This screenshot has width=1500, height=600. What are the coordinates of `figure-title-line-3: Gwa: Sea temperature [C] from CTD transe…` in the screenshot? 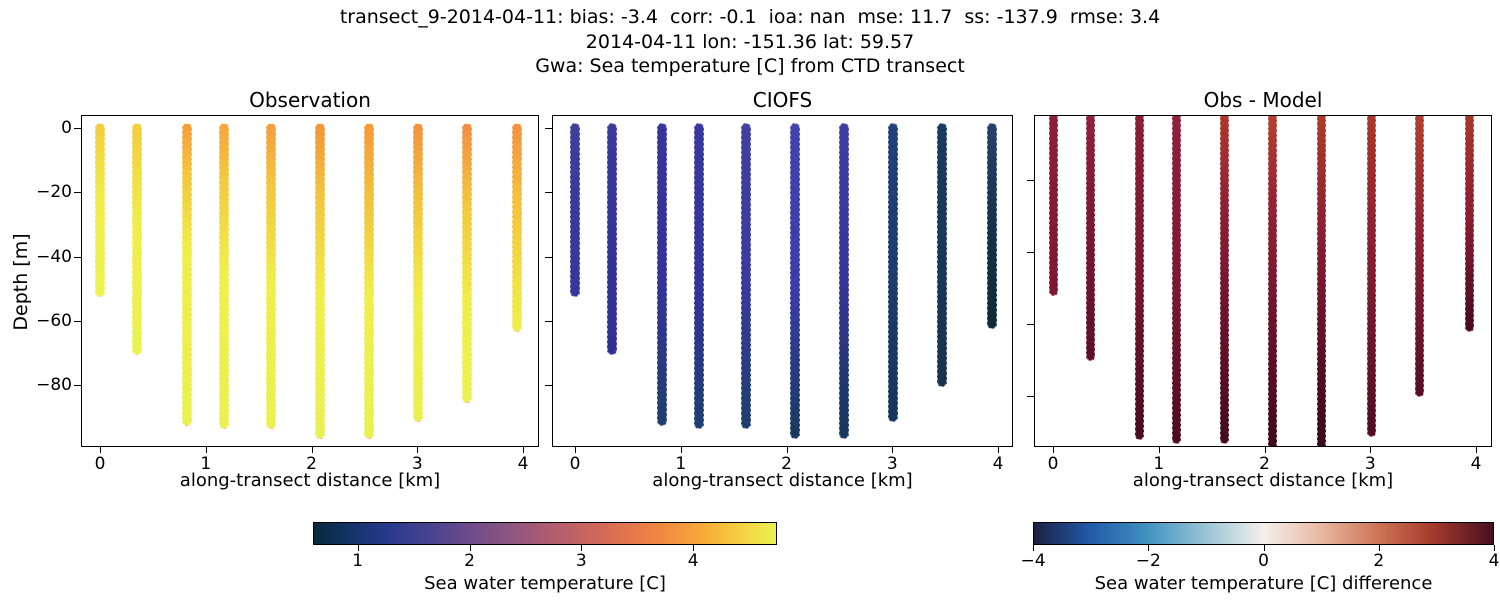 It's located at (750, 66).